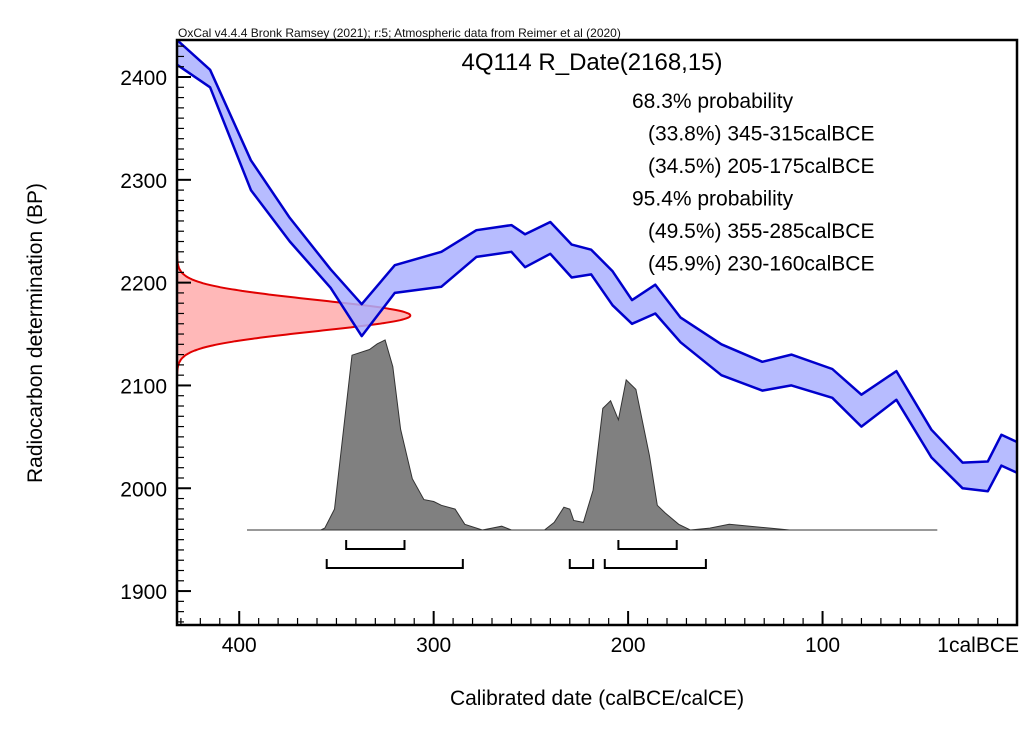  Describe the element at coordinates (761, 264) in the screenshot. I see `legend-line: (45.9%) 230-160calBCE` at that location.